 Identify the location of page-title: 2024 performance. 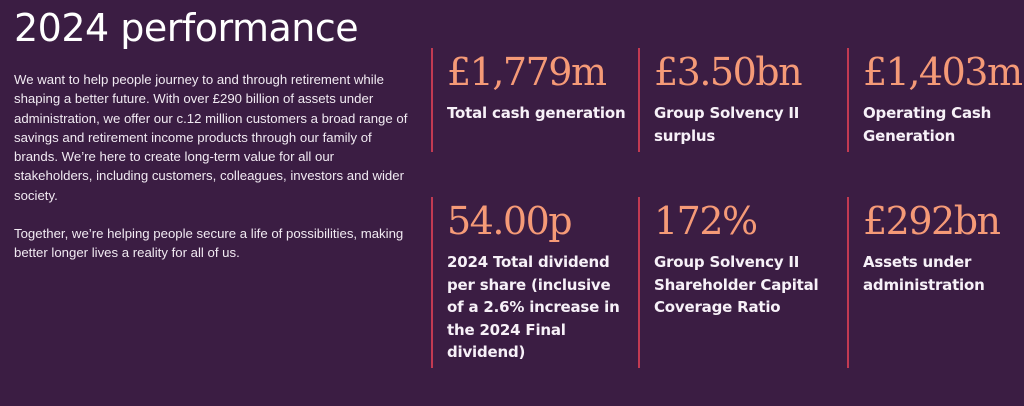
(186, 28).